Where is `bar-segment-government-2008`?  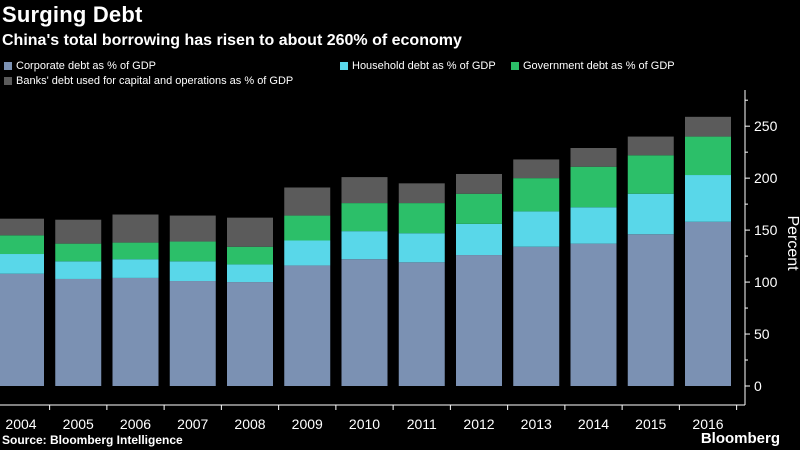
bar-segment-government-2008 is located at coordinates (250, 255).